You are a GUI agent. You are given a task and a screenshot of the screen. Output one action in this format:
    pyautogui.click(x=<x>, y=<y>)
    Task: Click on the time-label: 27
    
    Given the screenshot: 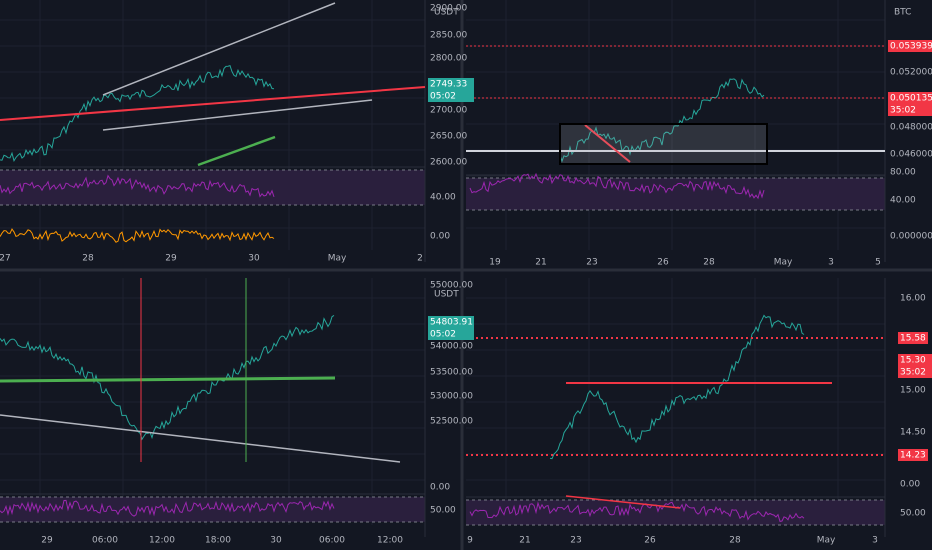 What is the action you would take?
    pyautogui.click(x=5, y=259)
    